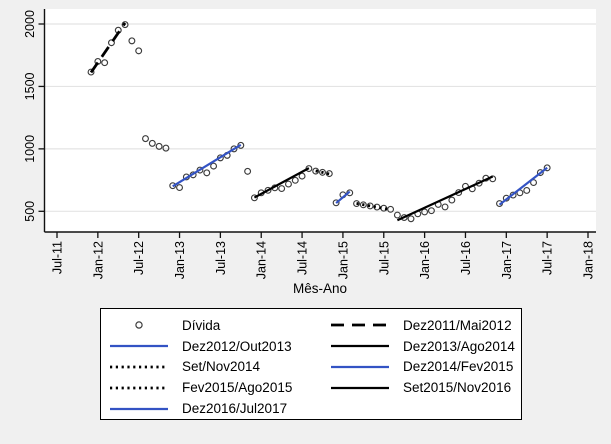 This screenshot has width=611, height=444. I want to click on divida-marker-icon, so click(139, 325).